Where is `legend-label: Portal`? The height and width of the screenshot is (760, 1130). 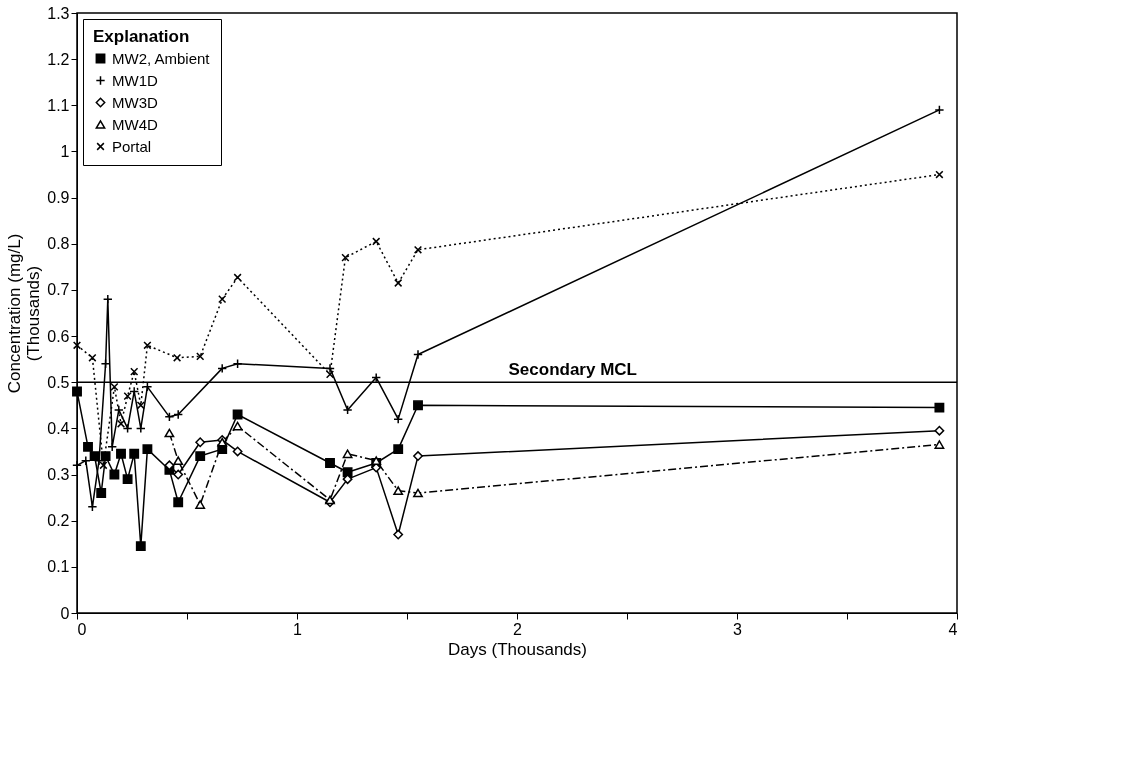
legend-label: Portal is located at coordinates (132, 146).